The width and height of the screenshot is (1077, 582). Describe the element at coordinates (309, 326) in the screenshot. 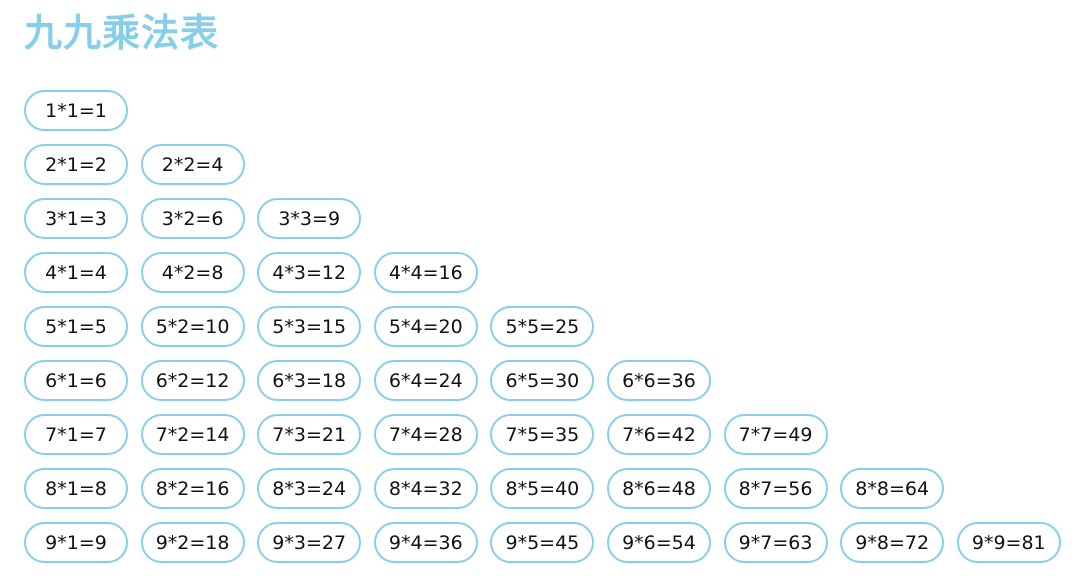

I see `table-cell: 5*3=15` at that location.